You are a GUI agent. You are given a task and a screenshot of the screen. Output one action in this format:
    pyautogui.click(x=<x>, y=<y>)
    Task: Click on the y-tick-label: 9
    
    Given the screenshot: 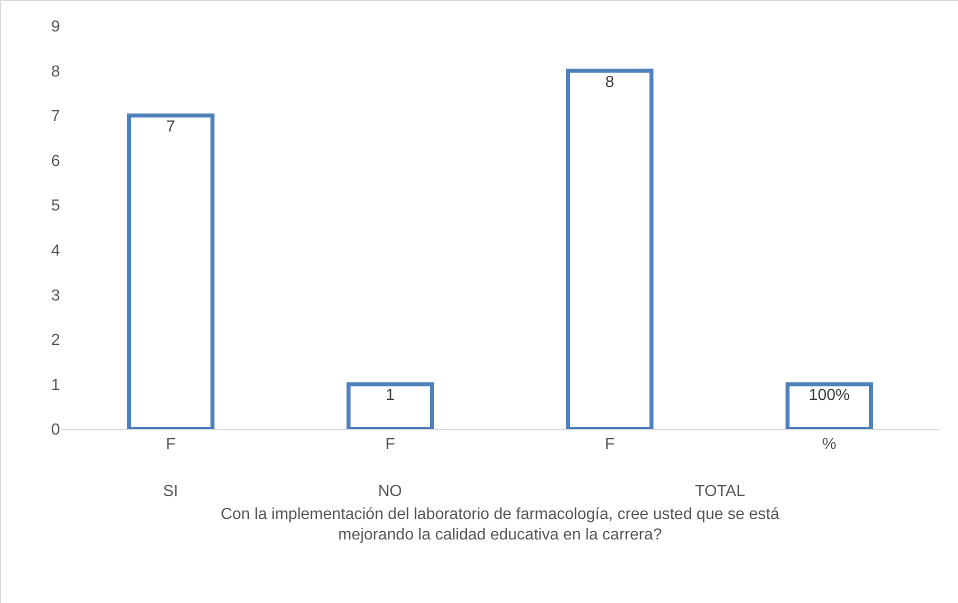 What is the action you would take?
    pyautogui.click(x=55, y=27)
    